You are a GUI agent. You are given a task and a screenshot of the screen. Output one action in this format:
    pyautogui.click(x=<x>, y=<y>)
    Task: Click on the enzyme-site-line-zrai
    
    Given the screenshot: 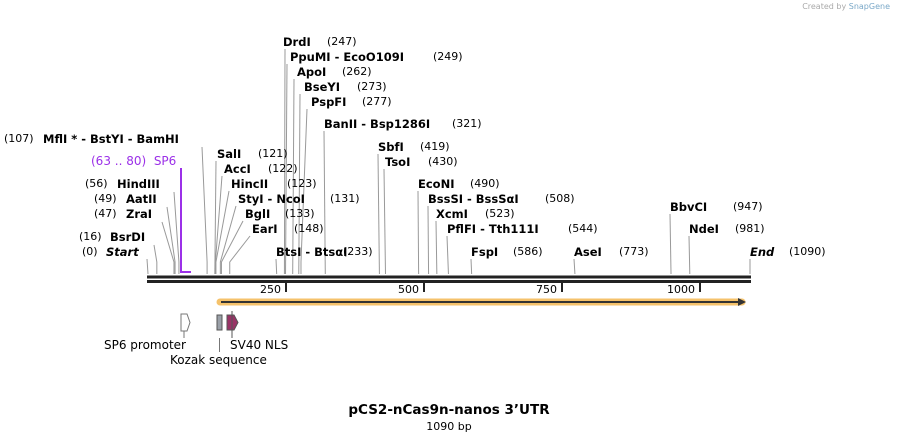 What is the action you would take?
    pyautogui.click(x=168, y=247)
    